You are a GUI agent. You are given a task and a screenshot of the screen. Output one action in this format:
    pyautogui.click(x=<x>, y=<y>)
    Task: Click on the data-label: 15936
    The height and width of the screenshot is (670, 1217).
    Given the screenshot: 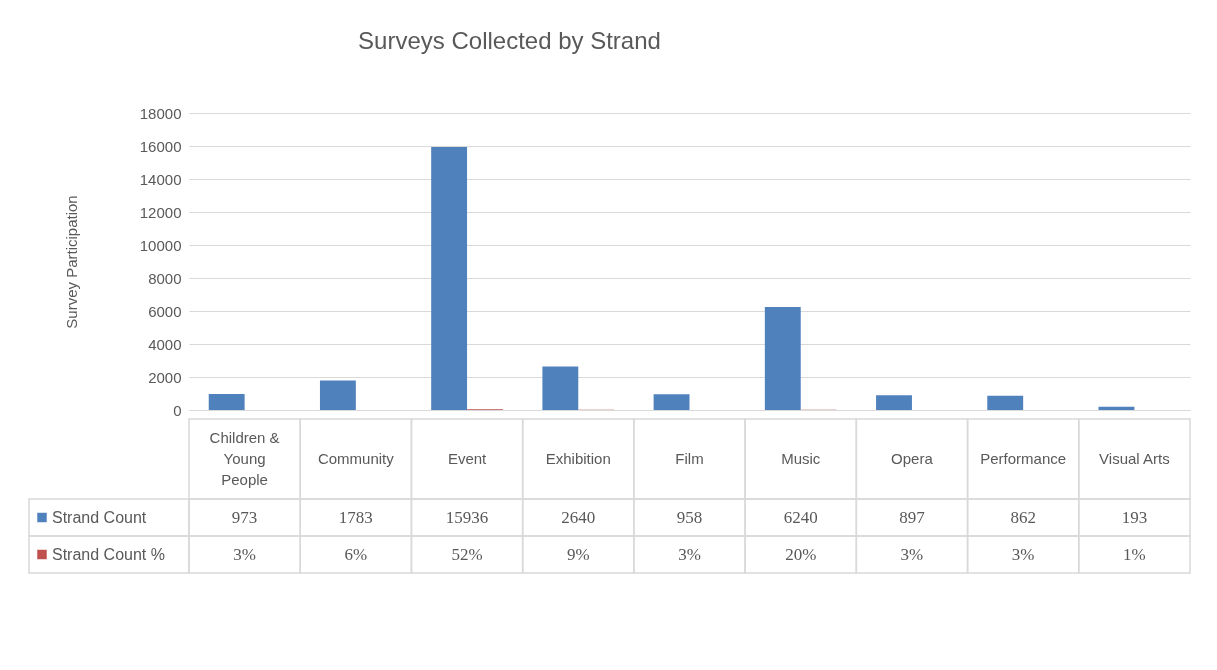 What is the action you would take?
    pyautogui.click(x=467, y=517)
    